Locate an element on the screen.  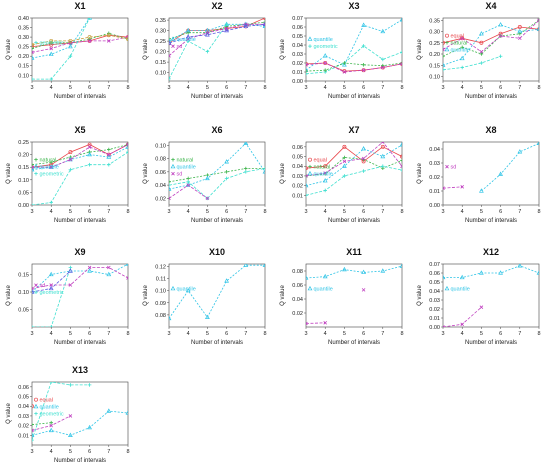
legend-label-quantile: quantile is located at coordinates (323, 40).